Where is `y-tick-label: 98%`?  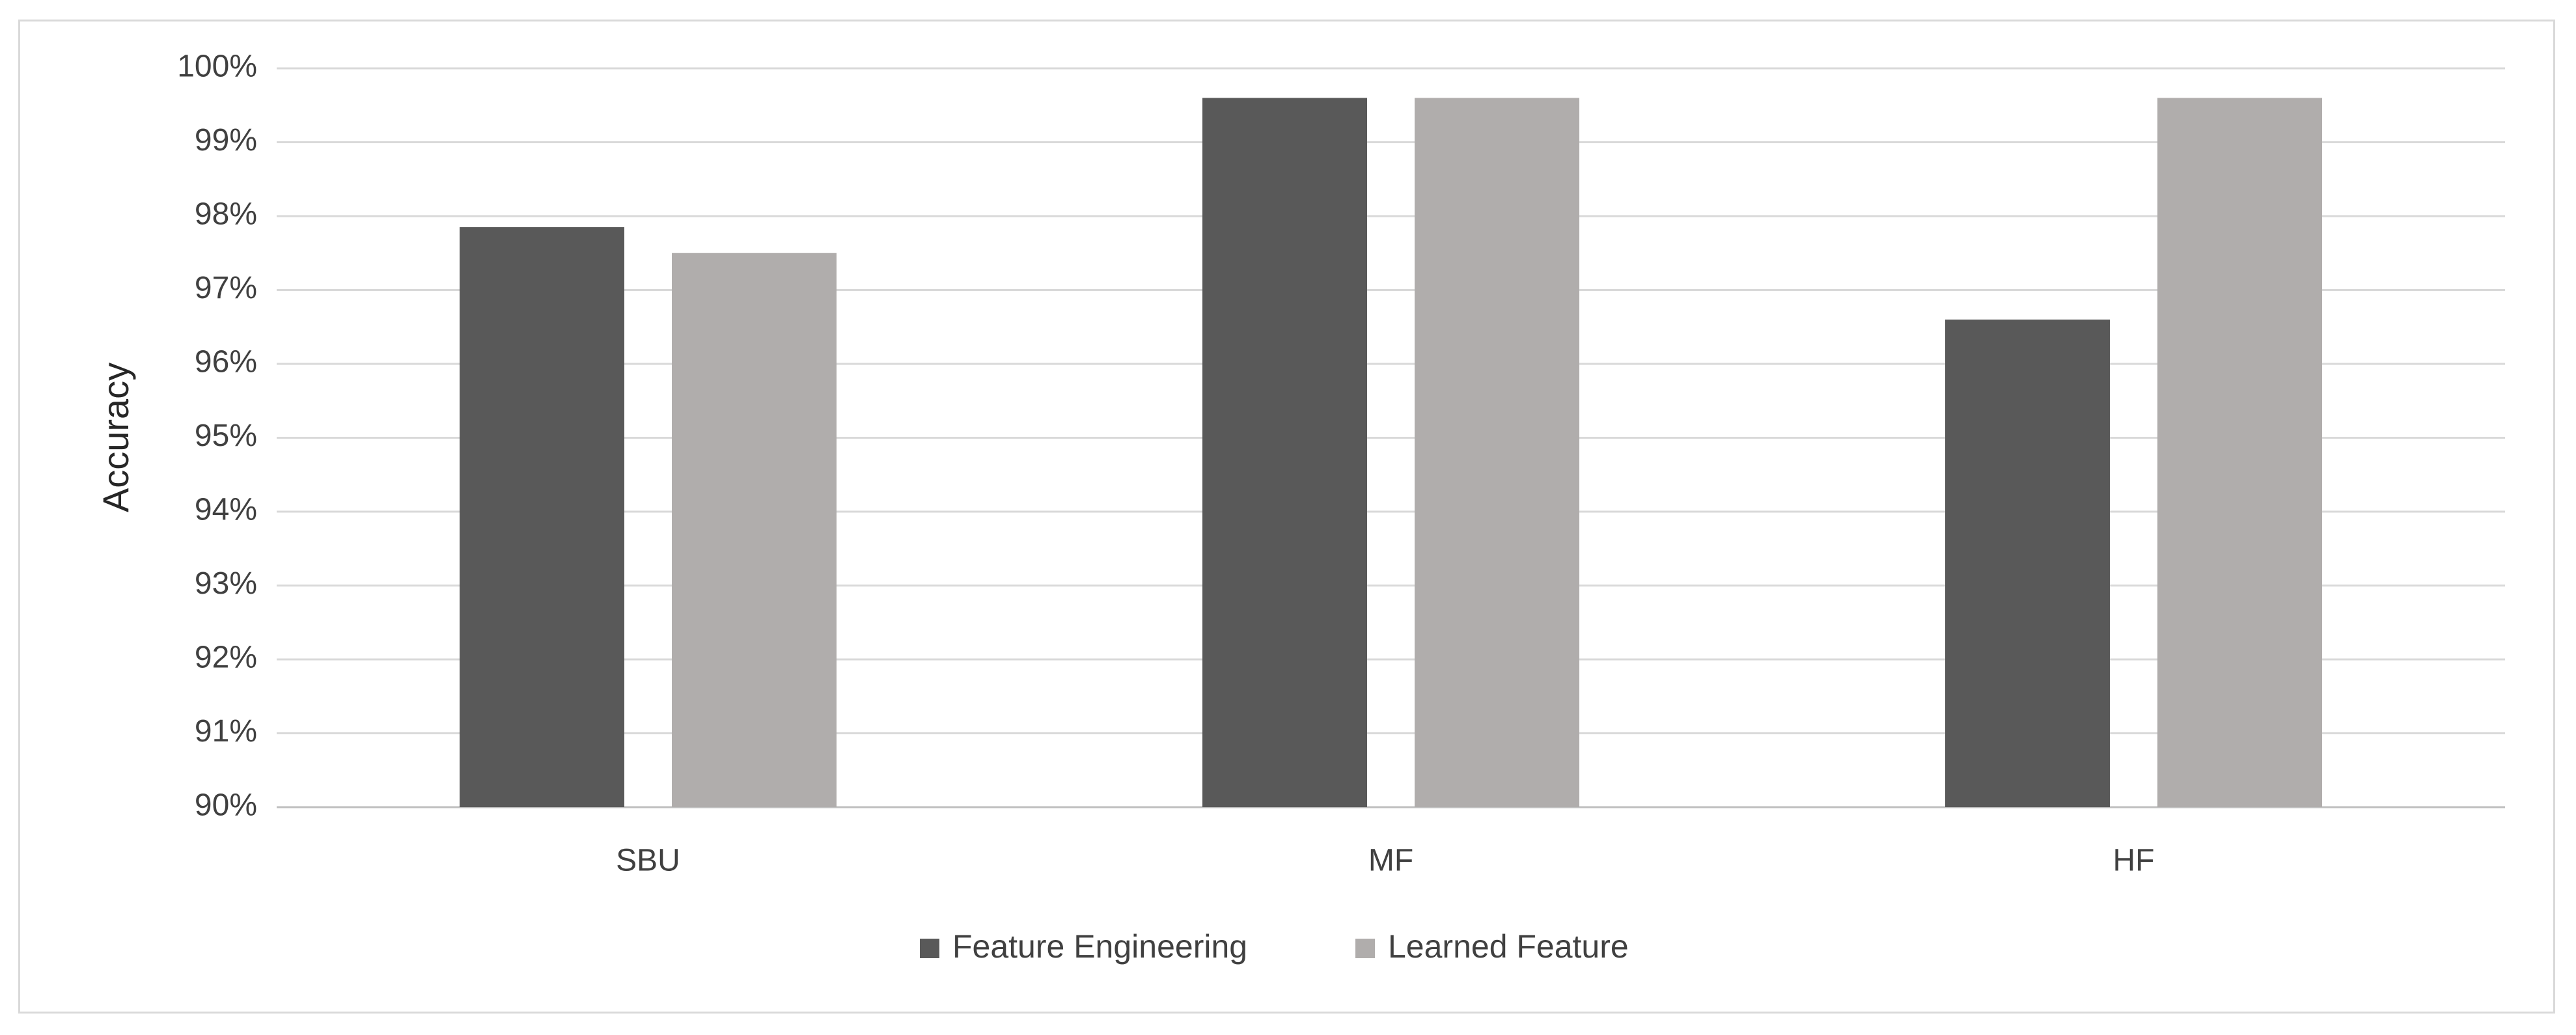 y-tick-label: 98% is located at coordinates (226, 214).